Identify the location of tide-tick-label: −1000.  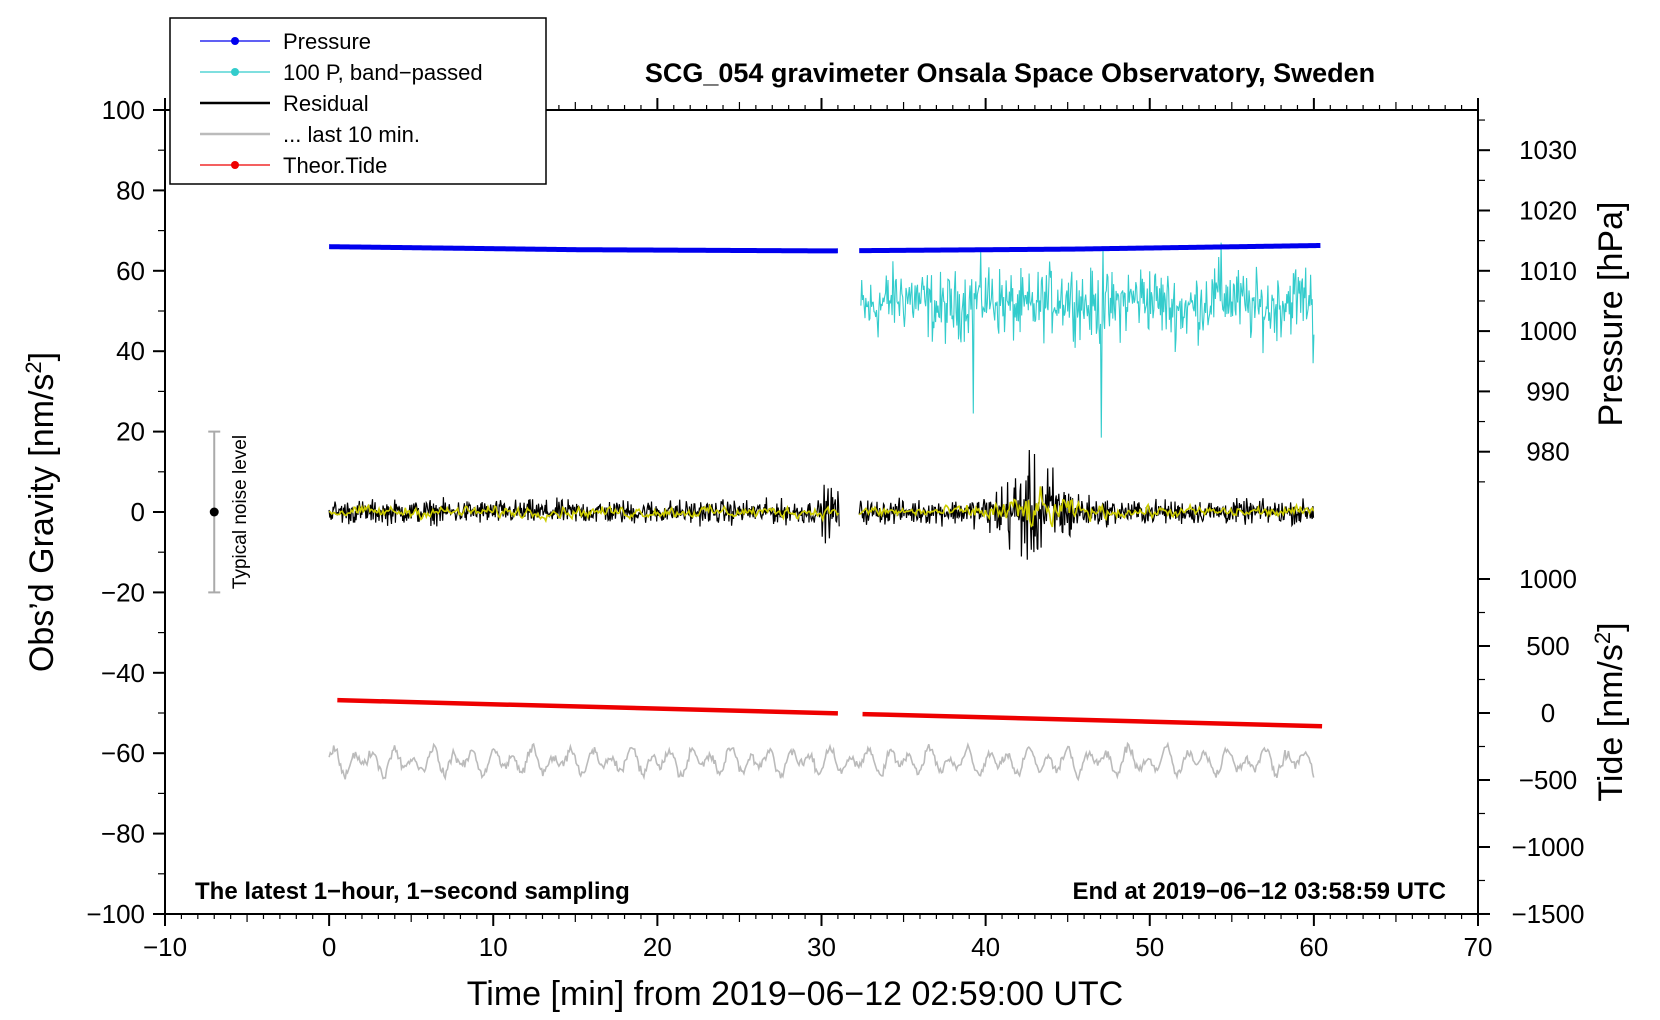
(1547, 847).